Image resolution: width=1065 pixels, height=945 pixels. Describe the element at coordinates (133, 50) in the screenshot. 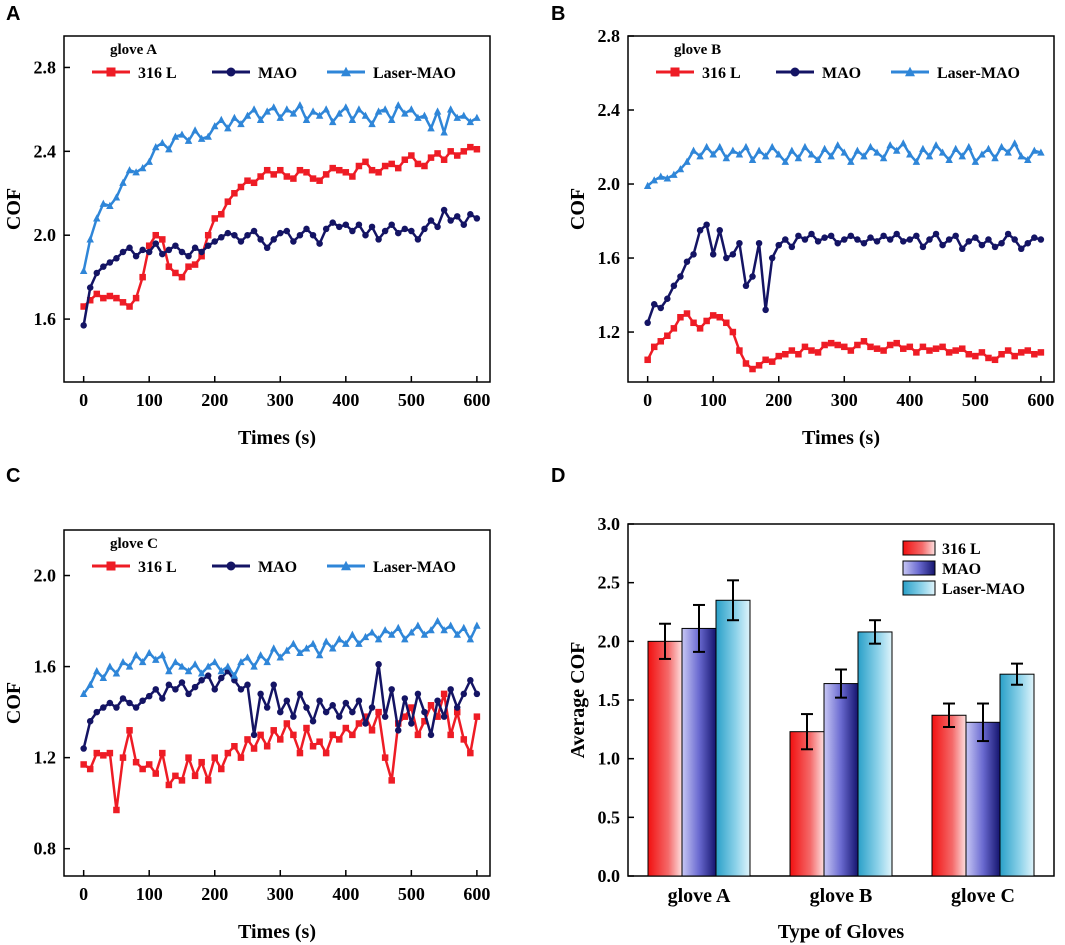

I see `legend-title: glove A` at that location.